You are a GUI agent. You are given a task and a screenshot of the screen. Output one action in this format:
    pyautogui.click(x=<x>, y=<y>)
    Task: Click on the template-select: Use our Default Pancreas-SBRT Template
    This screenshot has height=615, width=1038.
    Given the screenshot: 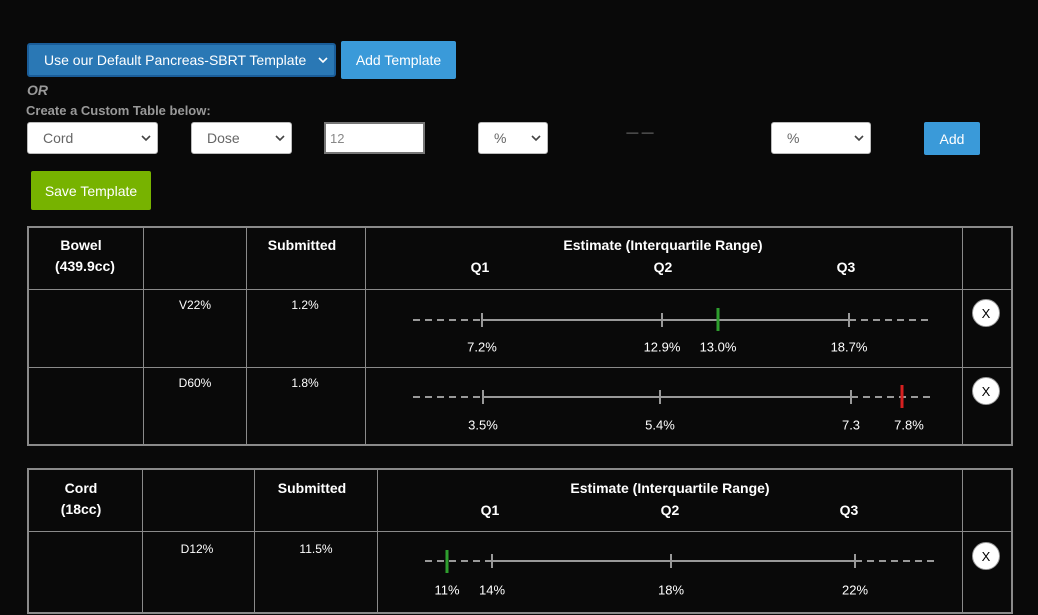 What is the action you would take?
    pyautogui.click(x=181, y=60)
    